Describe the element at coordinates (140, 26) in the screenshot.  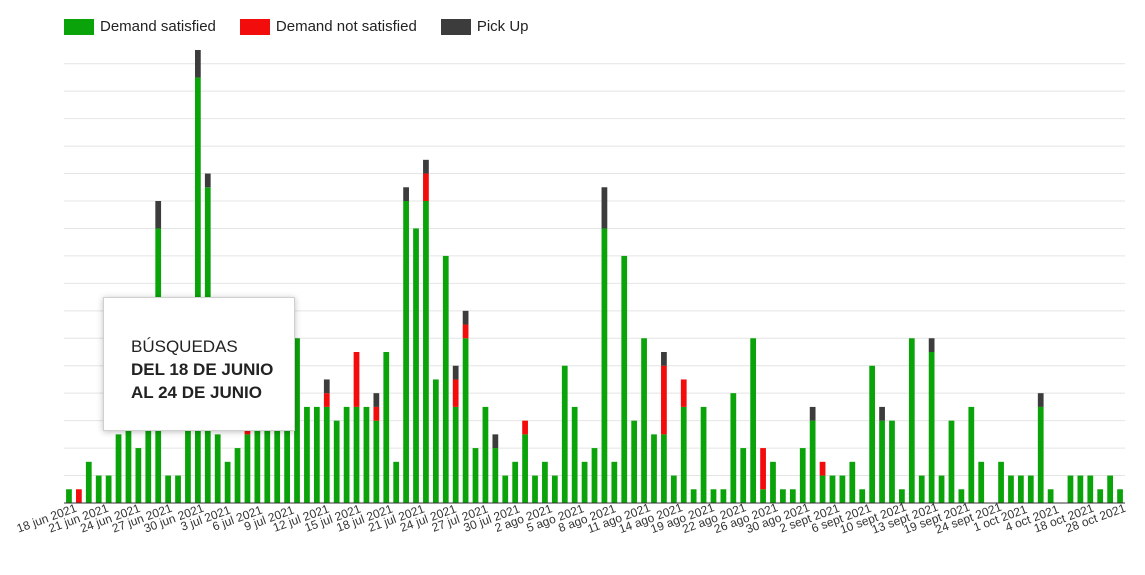
I see `legend-item-demand-satisfied: Demand satisfied` at that location.